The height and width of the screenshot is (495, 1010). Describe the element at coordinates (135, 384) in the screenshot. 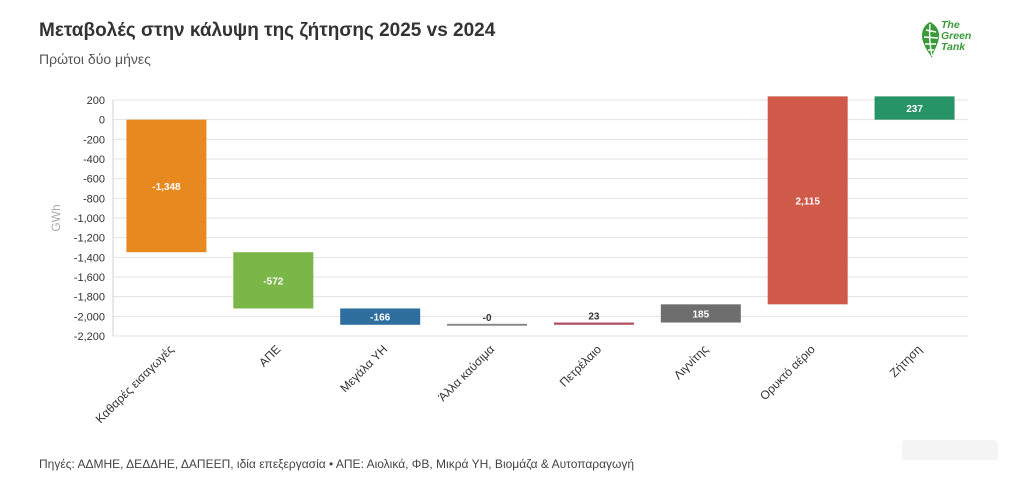

I see `x-tick-label: Καθαρές εισαγωγές` at that location.